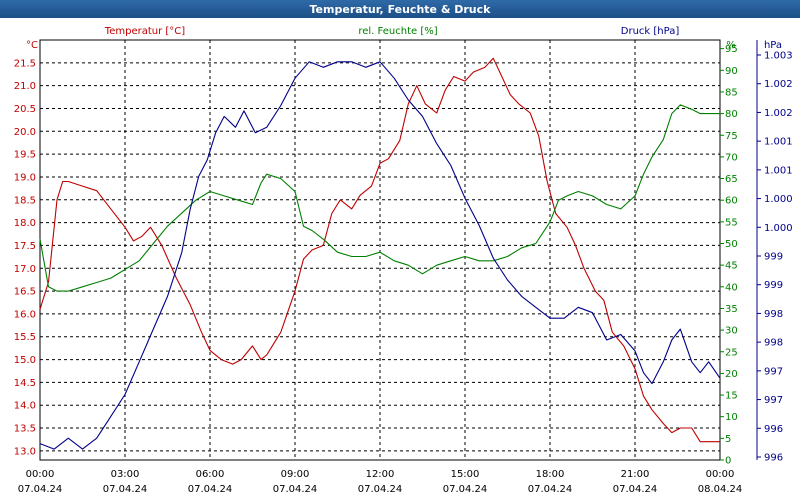 This screenshot has height=500, width=800. I want to click on temperature-tick-label: 16.5, so click(25, 292).